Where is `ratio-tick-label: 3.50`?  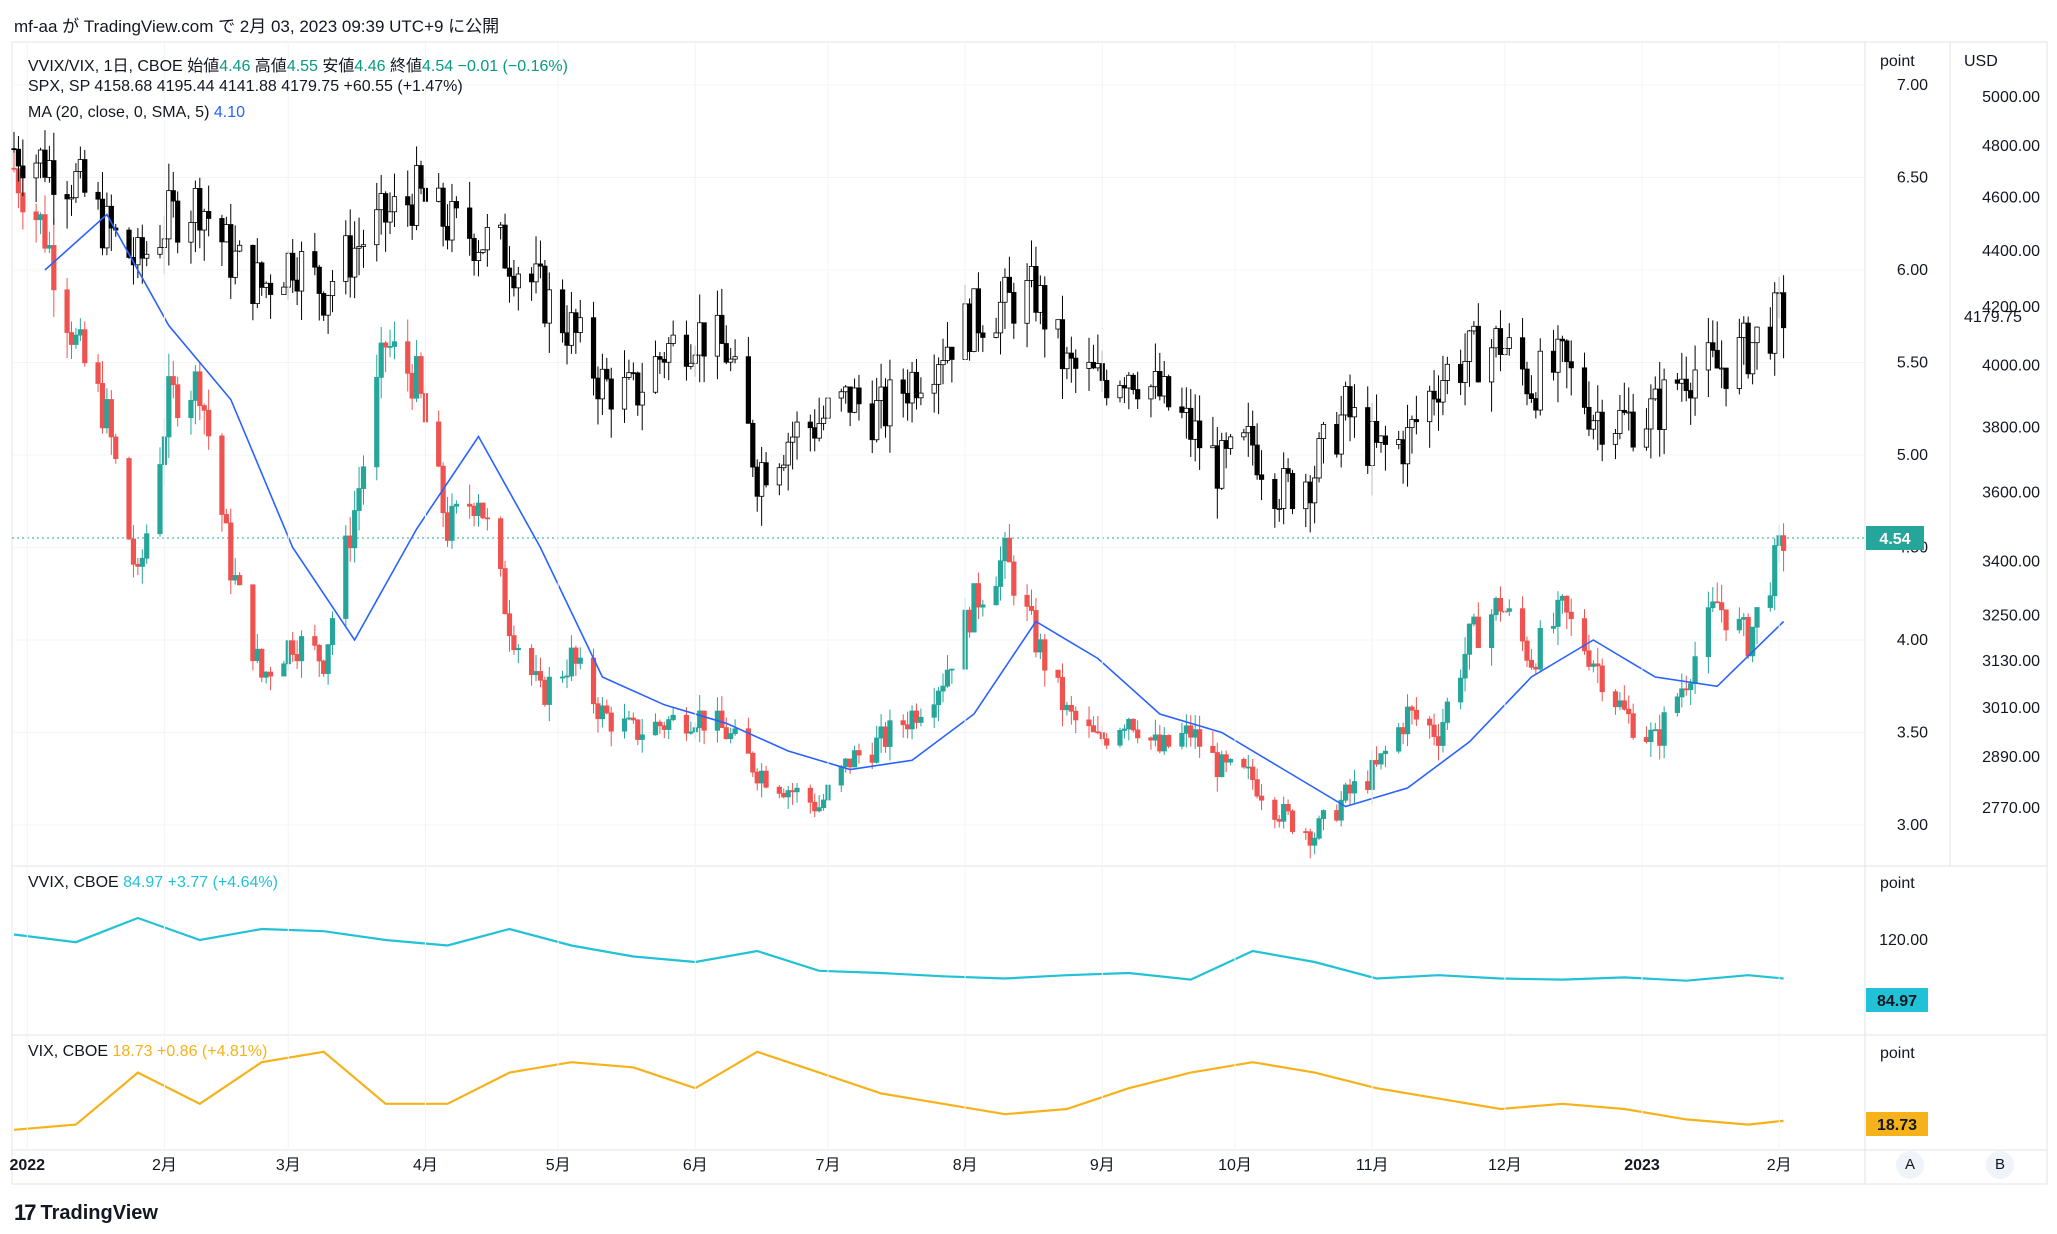
ratio-tick-label: 3.50 is located at coordinates (1912, 733).